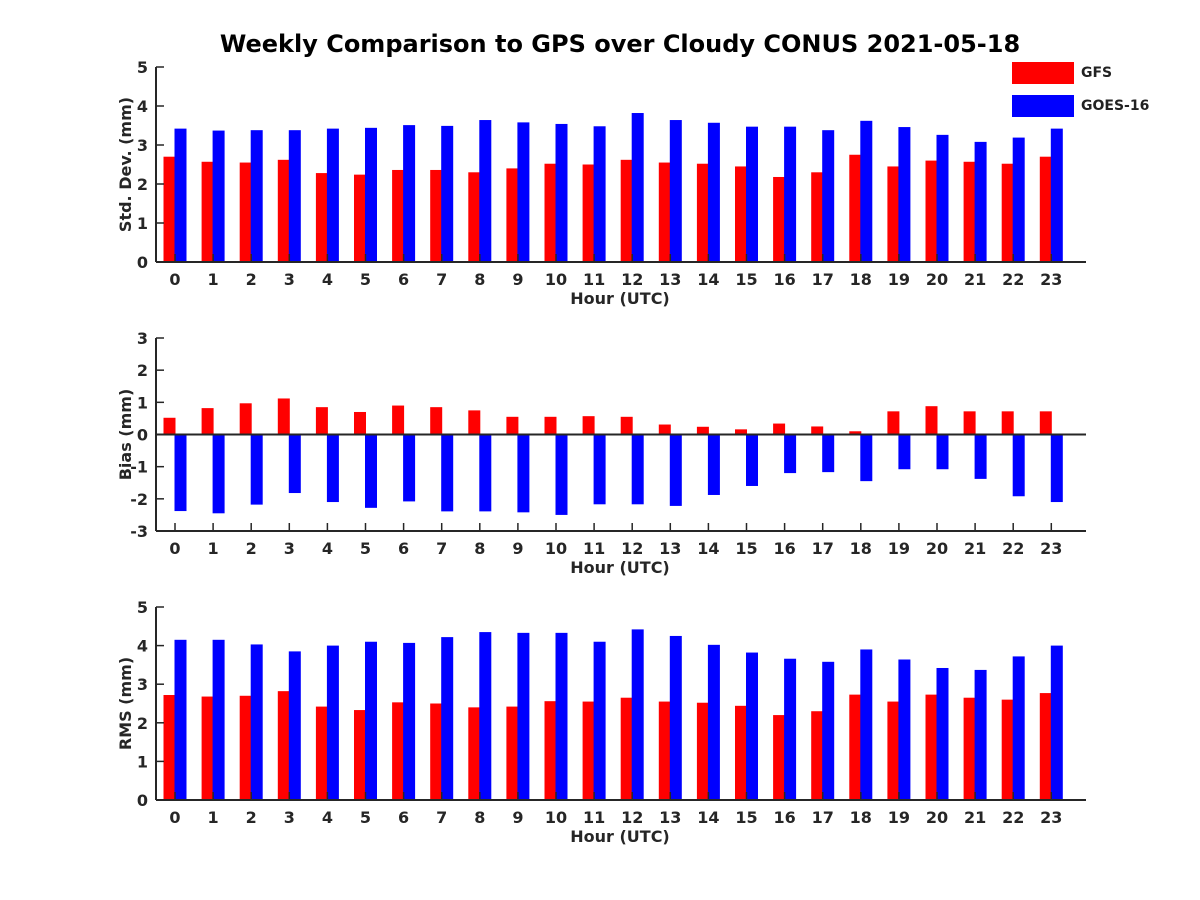 The height and width of the screenshot is (900, 1200). Describe the element at coordinates (332, 195) in the screenshot. I see `bar-goes16-p1-h4` at that location.